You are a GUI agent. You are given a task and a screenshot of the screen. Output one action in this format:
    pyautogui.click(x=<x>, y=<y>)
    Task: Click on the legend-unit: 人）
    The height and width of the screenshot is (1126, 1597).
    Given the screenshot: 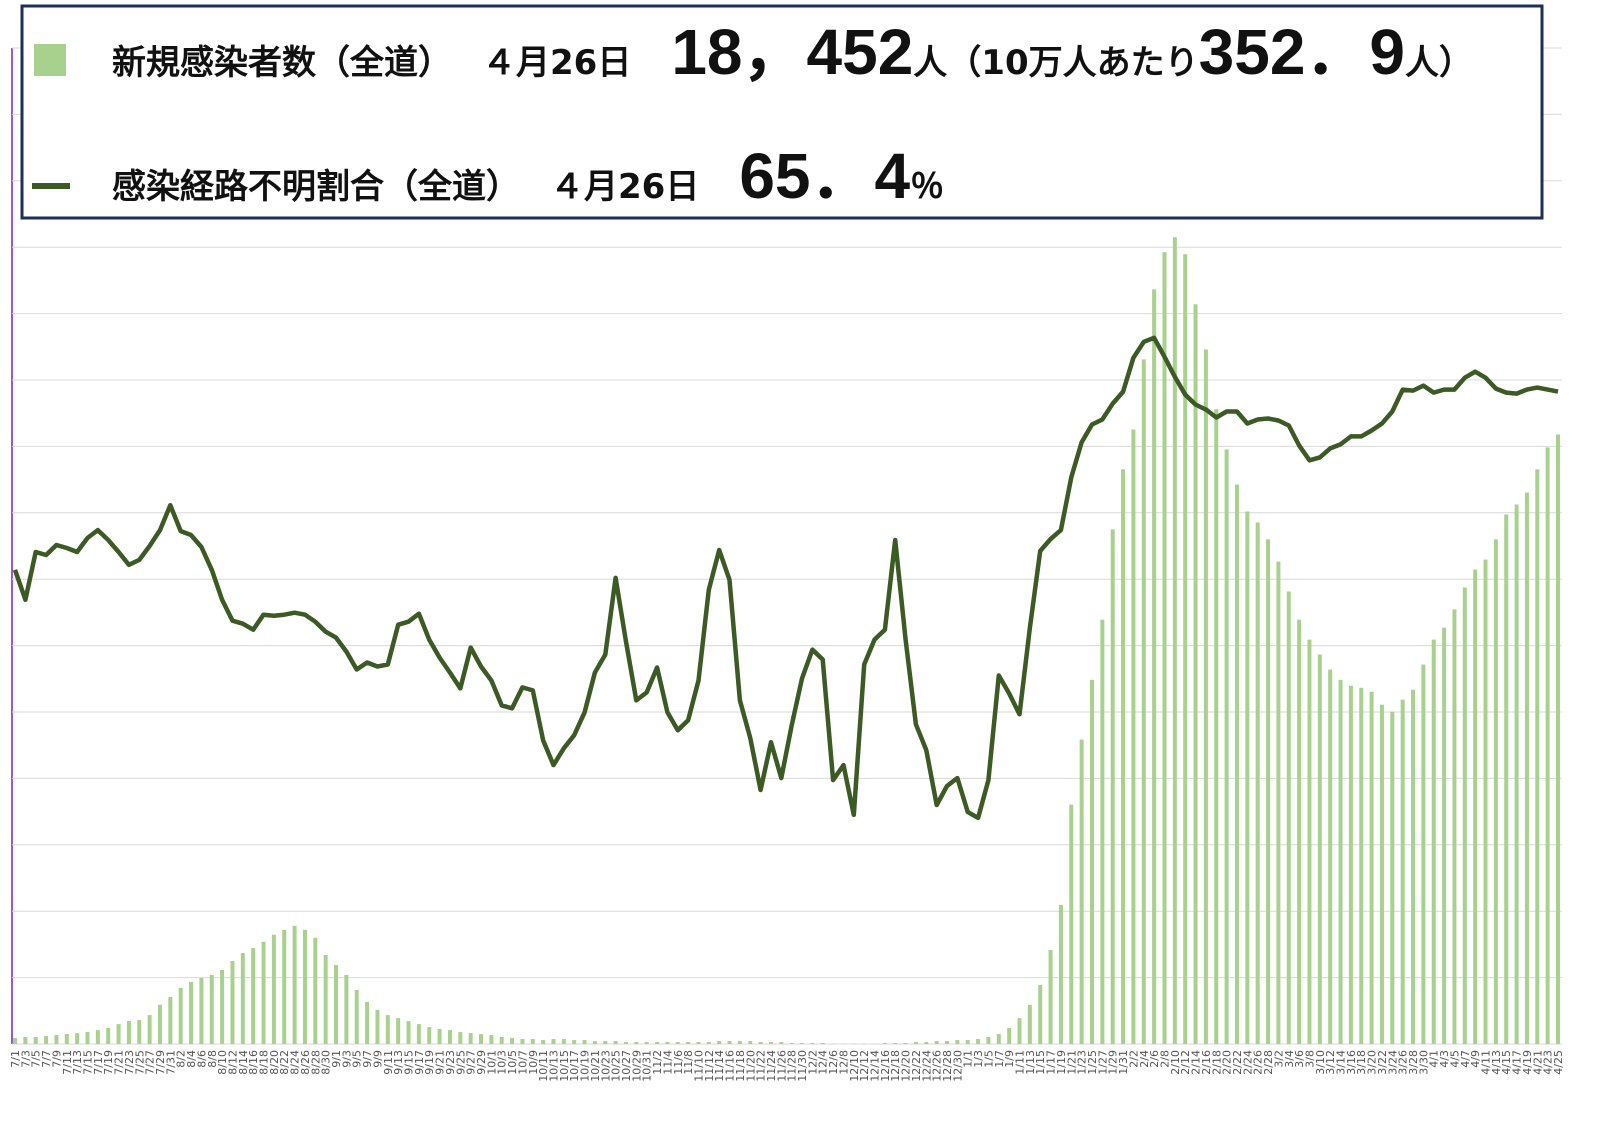 What is the action you would take?
    pyautogui.click(x=1439, y=63)
    